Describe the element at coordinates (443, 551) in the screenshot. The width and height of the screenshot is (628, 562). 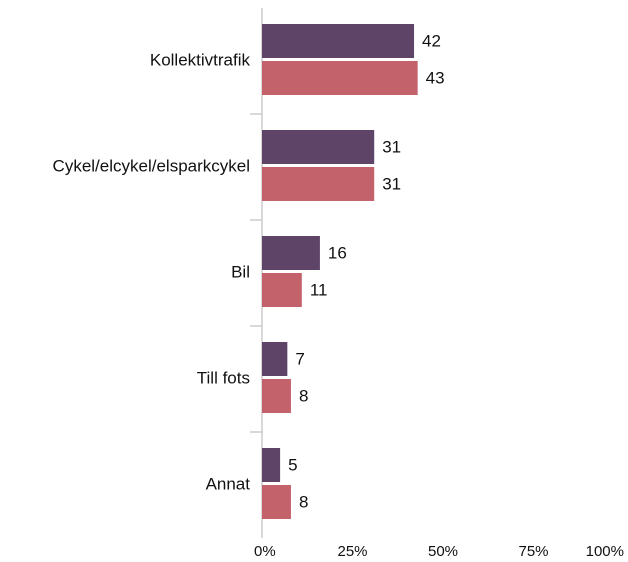
I see `x-tick-label: 50%` at that location.